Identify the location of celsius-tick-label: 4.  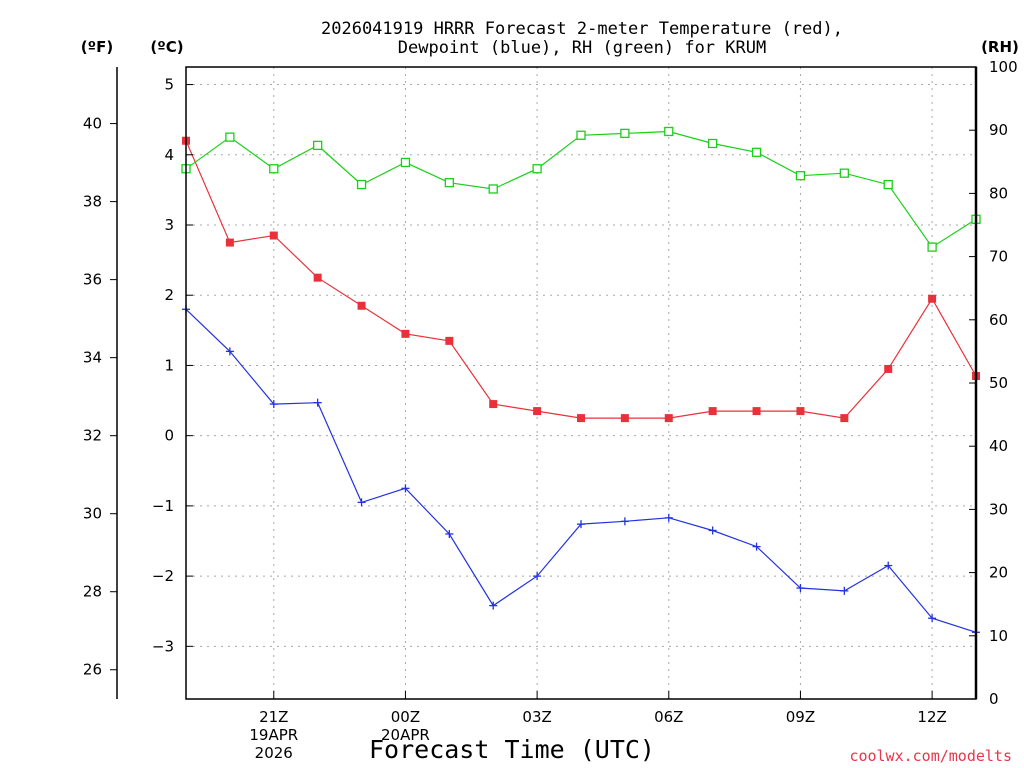
(169, 155).